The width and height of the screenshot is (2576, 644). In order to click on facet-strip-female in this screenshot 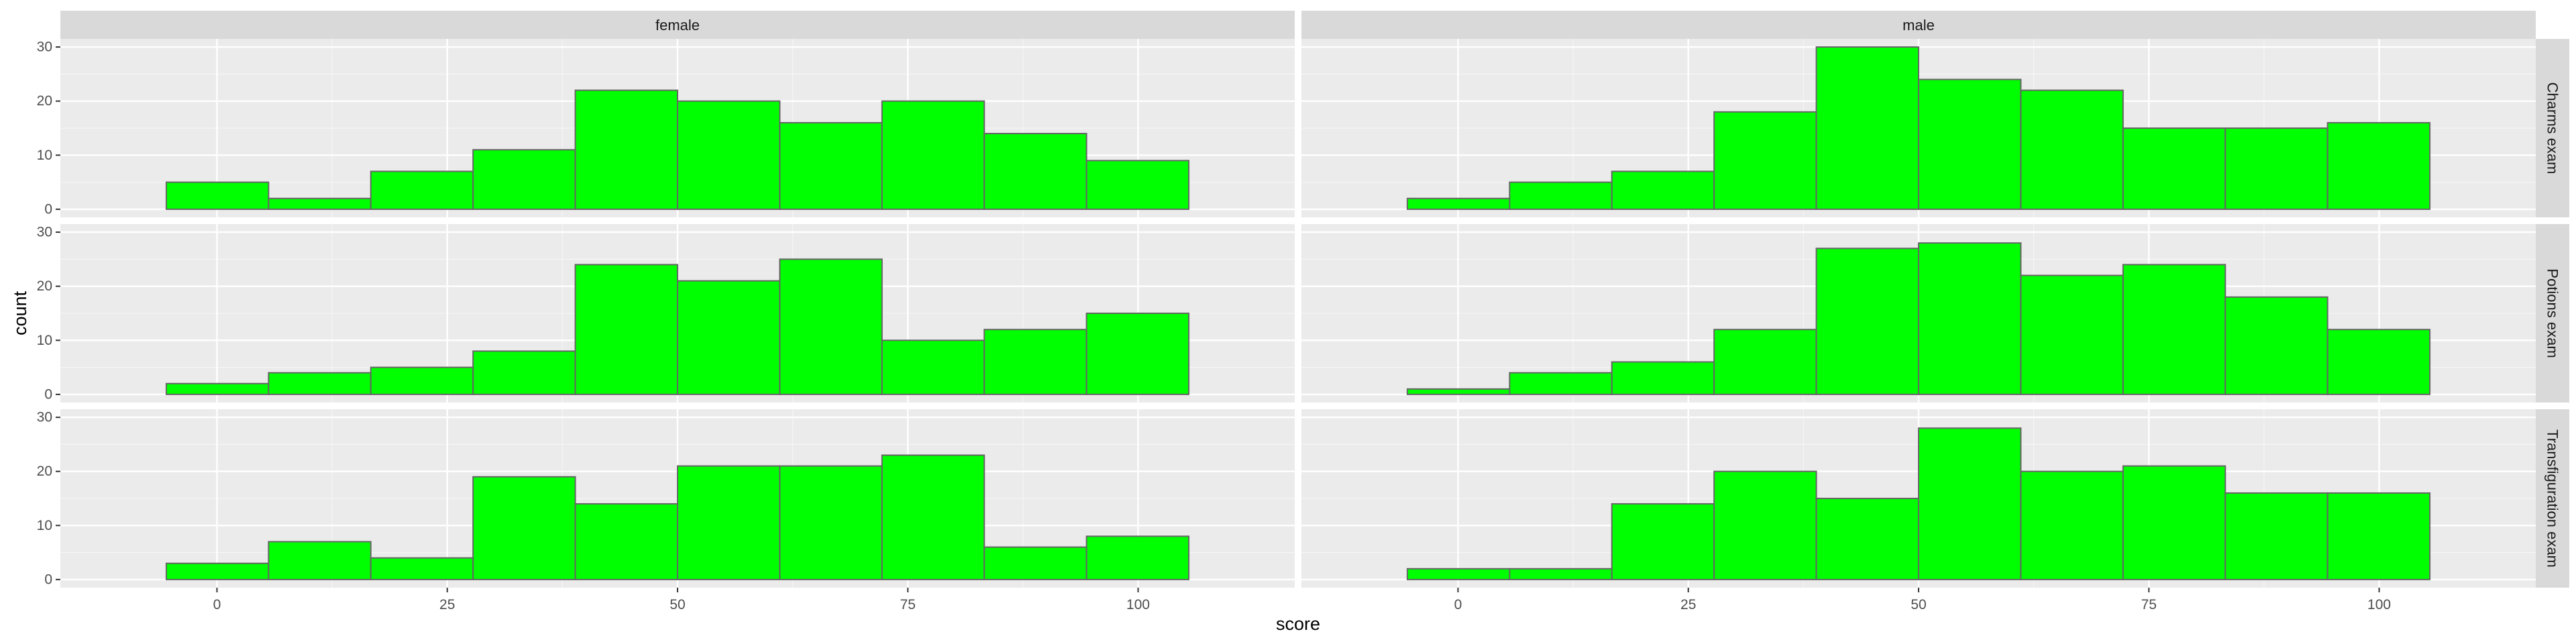, I will do `click(677, 25)`.